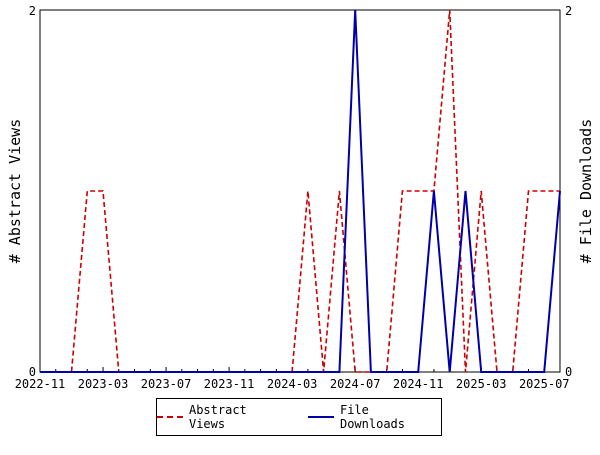 The height and width of the screenshot is (455, 600). I want to click on y-axis-label-right: # File Downloads, so click(586, 191).